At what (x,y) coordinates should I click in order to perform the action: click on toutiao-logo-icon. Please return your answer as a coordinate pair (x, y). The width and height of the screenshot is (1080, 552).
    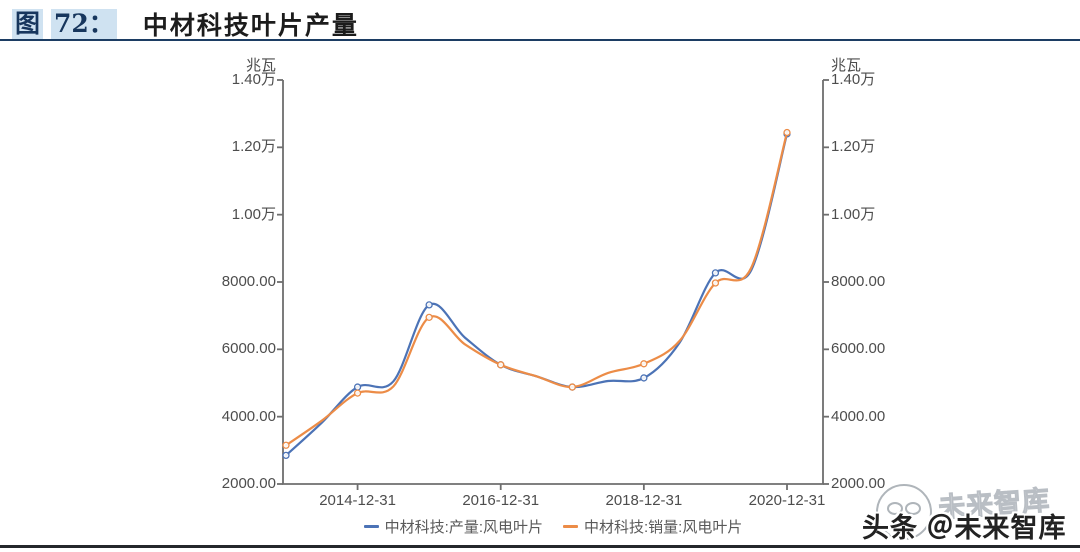
    Looking at the image, I should click on (904, 512).